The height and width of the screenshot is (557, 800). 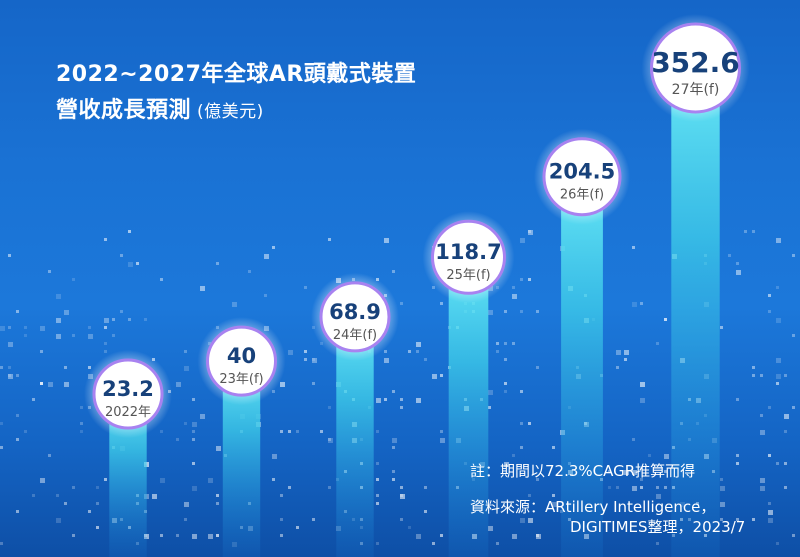 I want to click on data-value-label: 118.7, so click(x=468, y=252).